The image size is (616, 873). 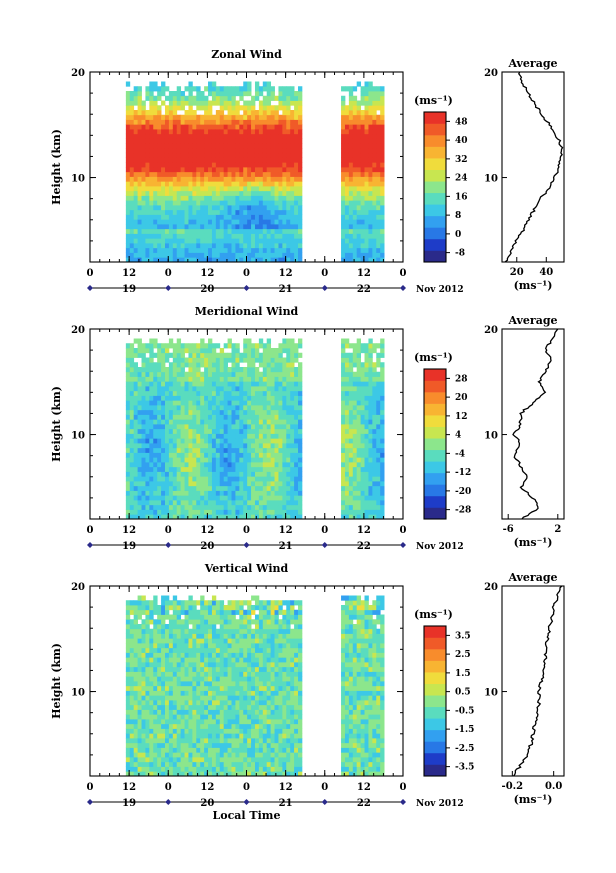 What do you see at coordinates (433, 357) in the screenshot?
I see `colorbar-unit: (ms⁻¹)` at bounding box center [433, 357].